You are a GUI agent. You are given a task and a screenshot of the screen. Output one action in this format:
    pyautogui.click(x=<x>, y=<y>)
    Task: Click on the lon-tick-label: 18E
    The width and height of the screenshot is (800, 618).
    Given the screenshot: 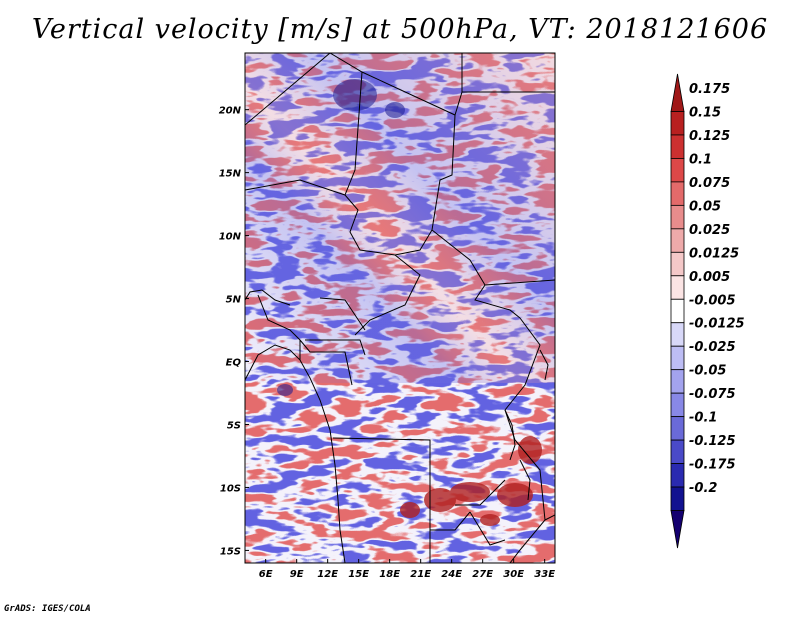 What is the action you would take?
    pyautogui.click(x=389, y=574)
    